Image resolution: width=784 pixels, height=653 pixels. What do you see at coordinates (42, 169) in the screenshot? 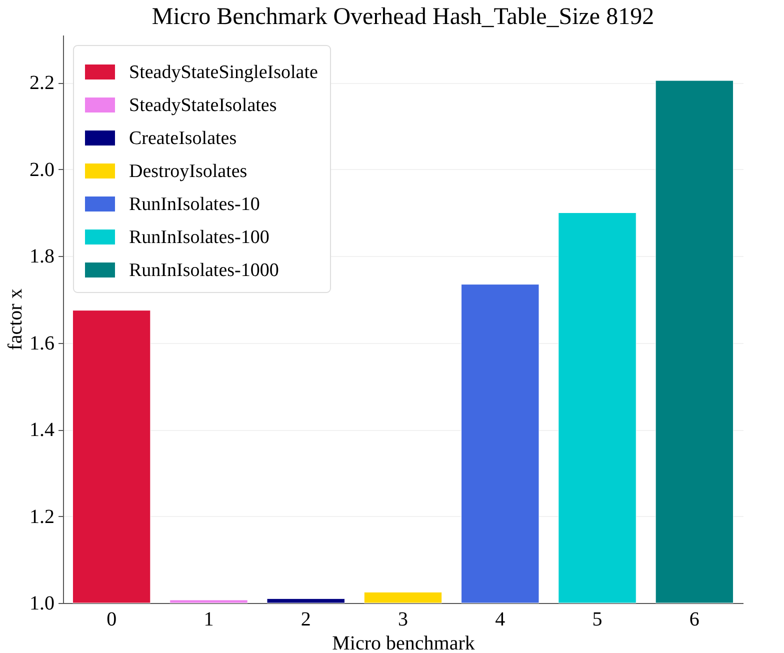
I see `y-tick-label: 2.0` at bounding box center [42, 169].